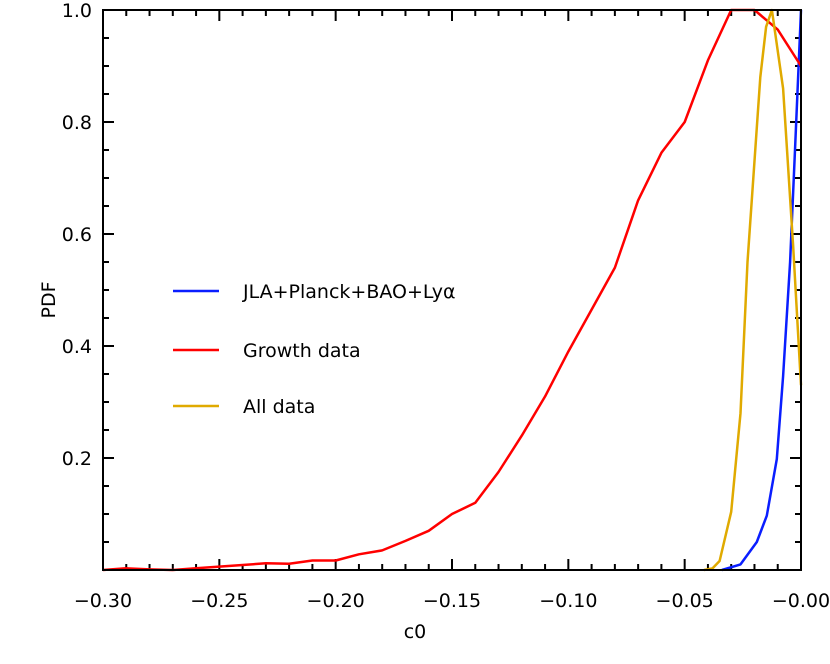 The height and width of the screenshot is (664, 830). I want to click on y-tick-label: 1.0, so click(77, 11).